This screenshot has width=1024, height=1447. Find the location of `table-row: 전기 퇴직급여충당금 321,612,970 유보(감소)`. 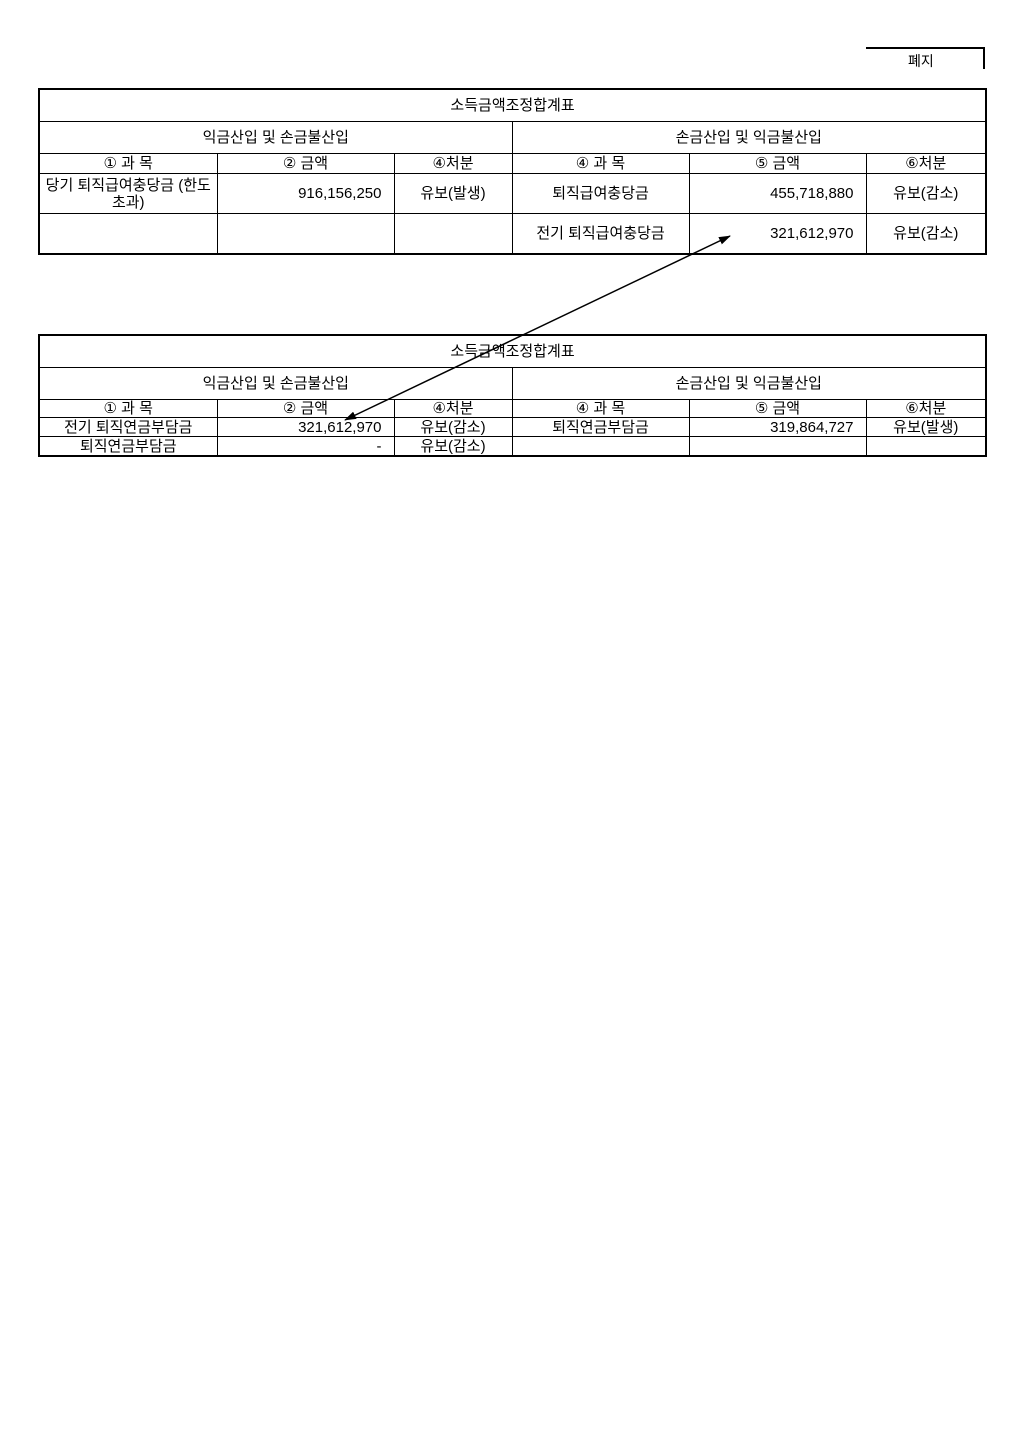

table-row: 전기 퇴직급여충당금 321,612,970 유보(감소) is located at coordinates (512, 234).